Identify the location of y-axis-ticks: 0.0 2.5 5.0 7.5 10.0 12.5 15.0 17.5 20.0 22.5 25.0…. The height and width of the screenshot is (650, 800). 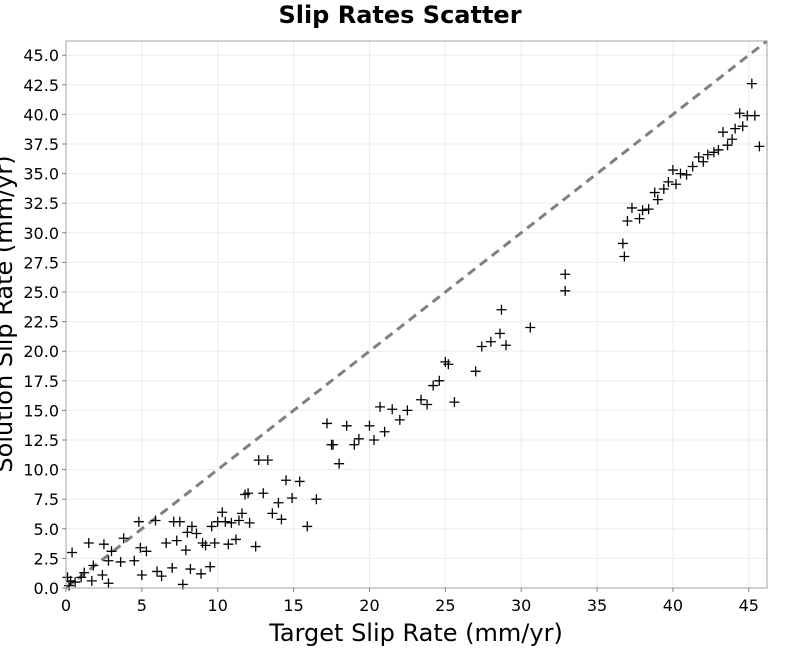
(44, 322).